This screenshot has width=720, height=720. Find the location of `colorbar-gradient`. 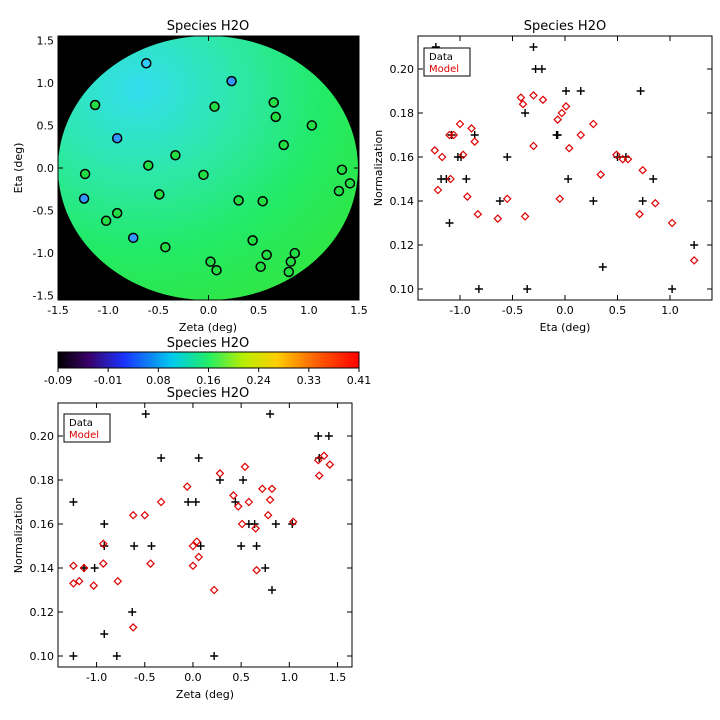

colorbar-gradient is located at coordinates (208, 360).